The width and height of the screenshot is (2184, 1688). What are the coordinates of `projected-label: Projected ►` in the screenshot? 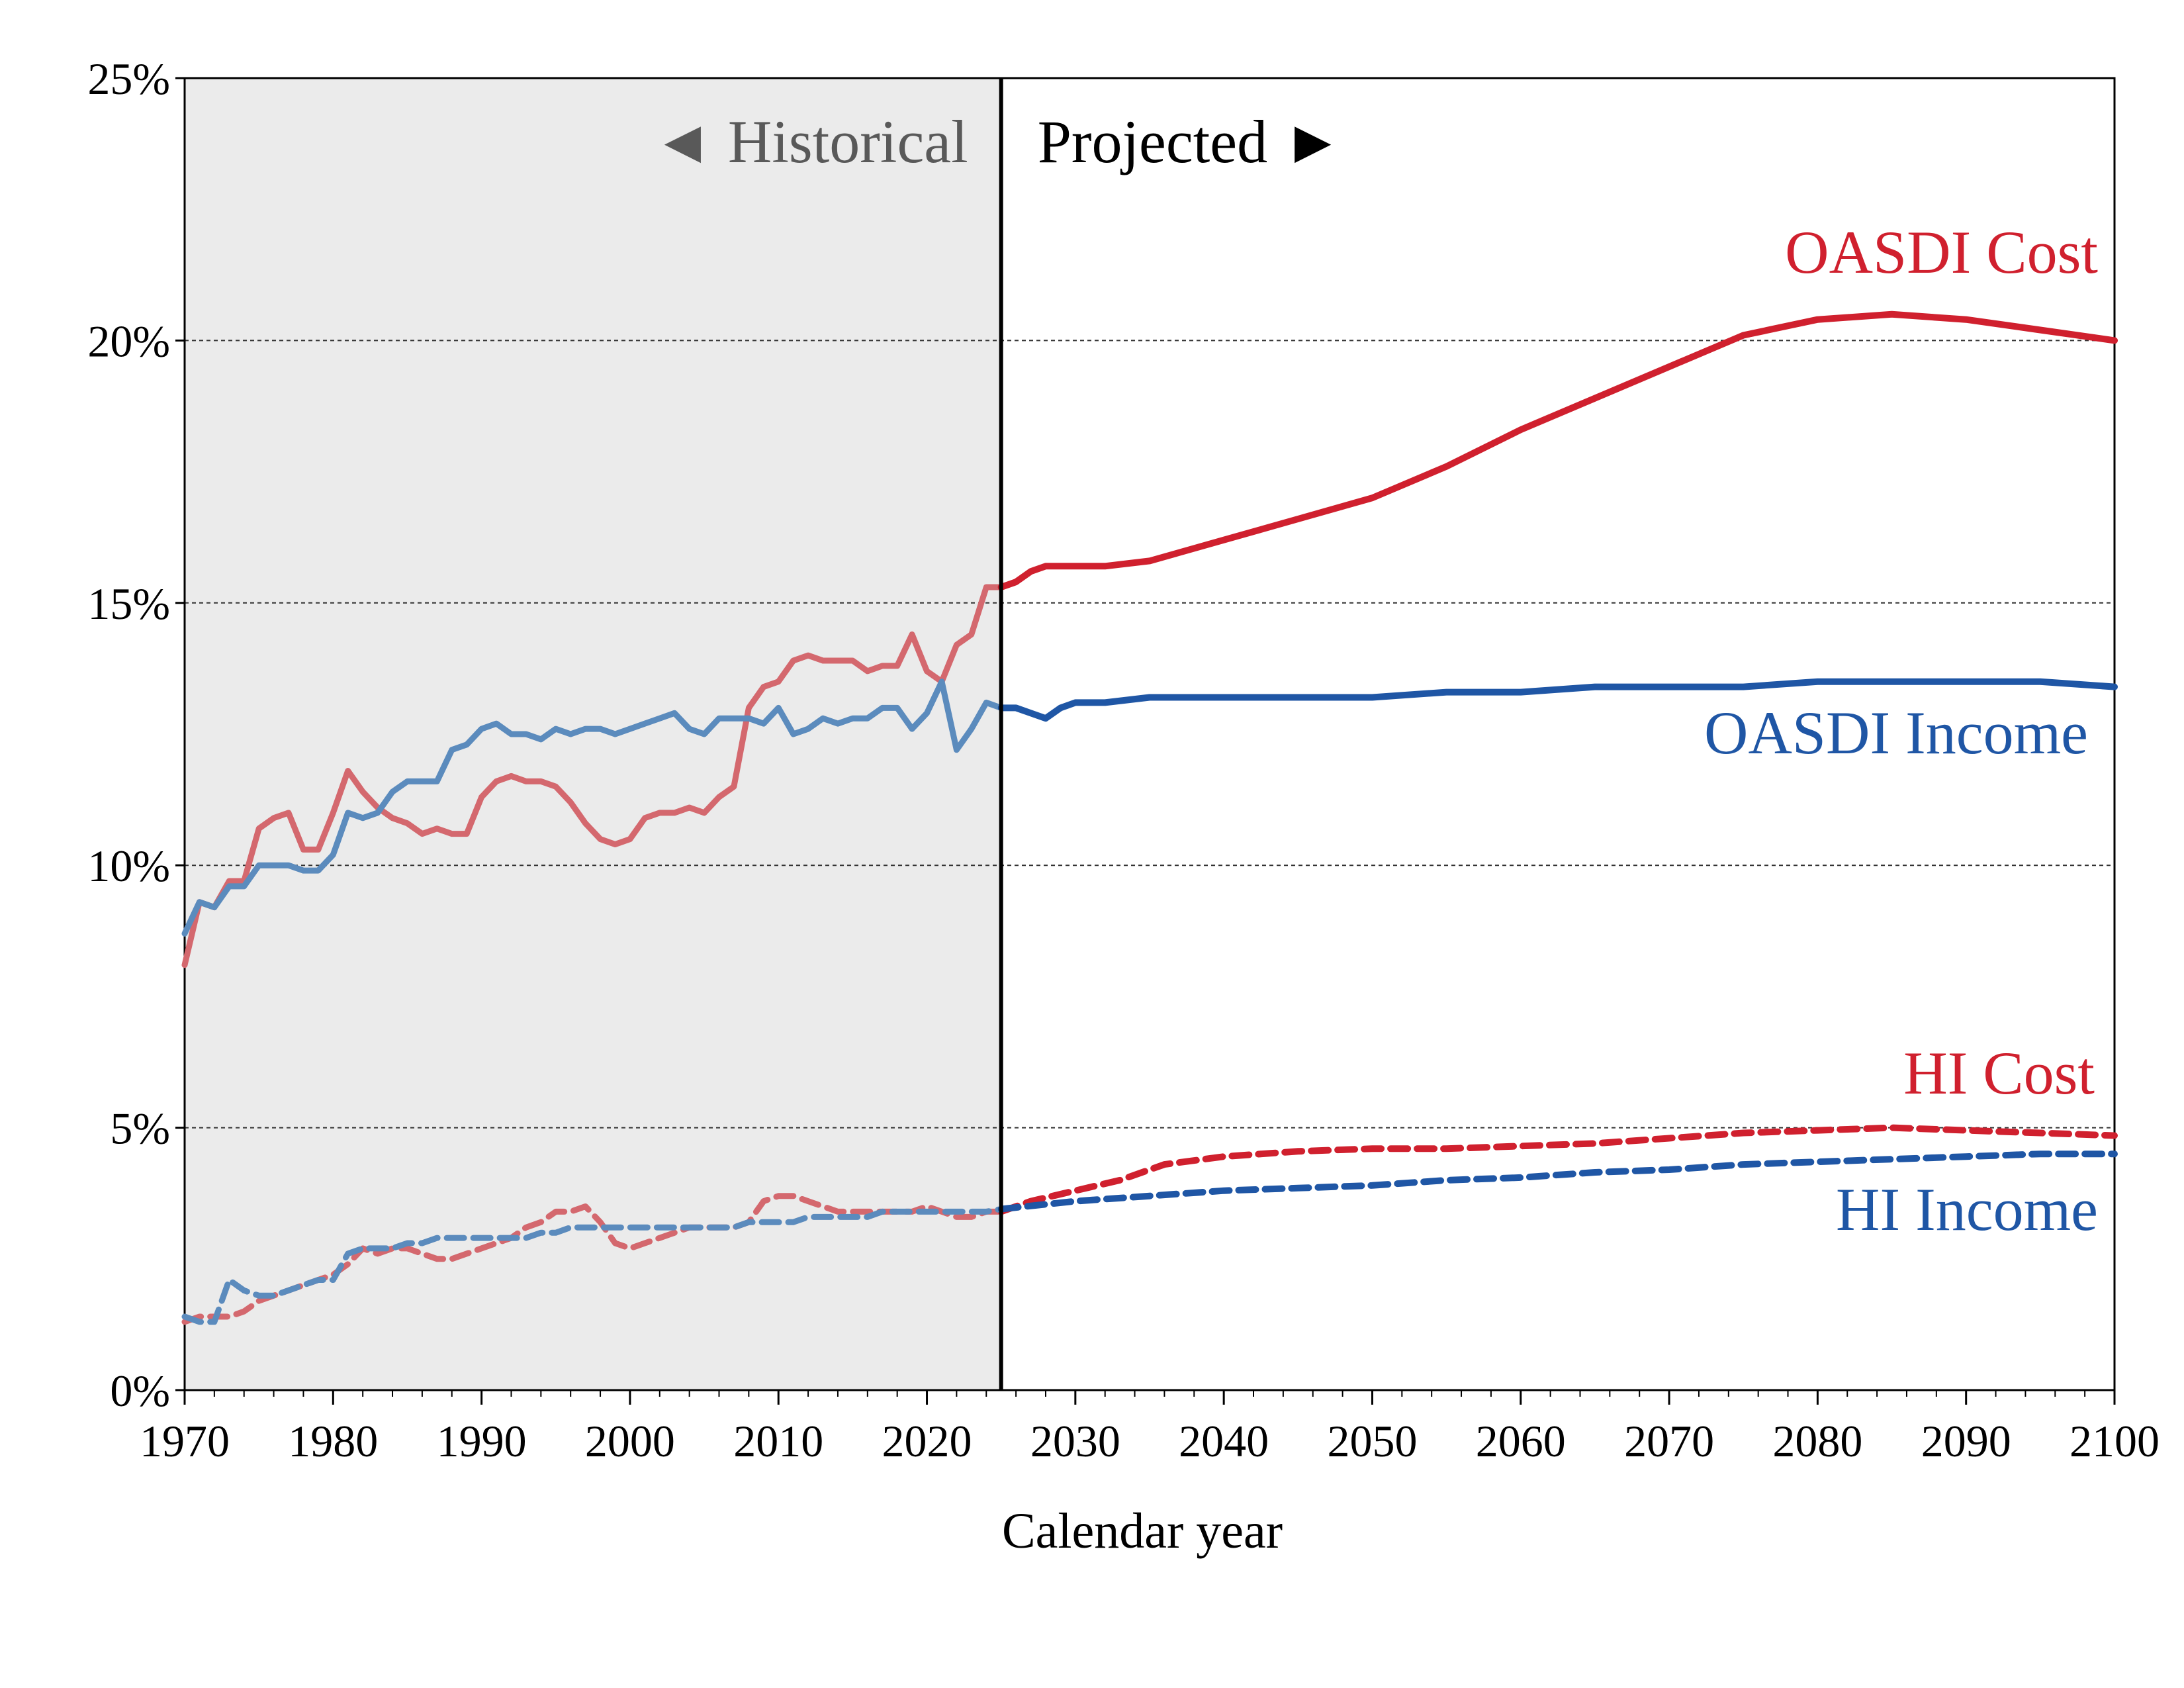 It's located at (1190, 141).